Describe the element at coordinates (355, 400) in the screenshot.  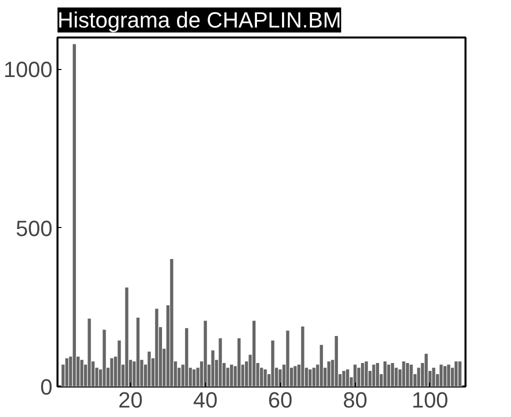
I see `x-tick-label: 80` at that location.